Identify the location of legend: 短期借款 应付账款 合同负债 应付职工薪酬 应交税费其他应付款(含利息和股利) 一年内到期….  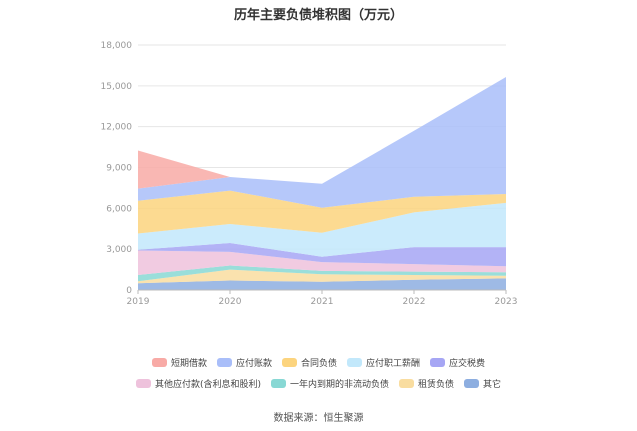
(318, 373).